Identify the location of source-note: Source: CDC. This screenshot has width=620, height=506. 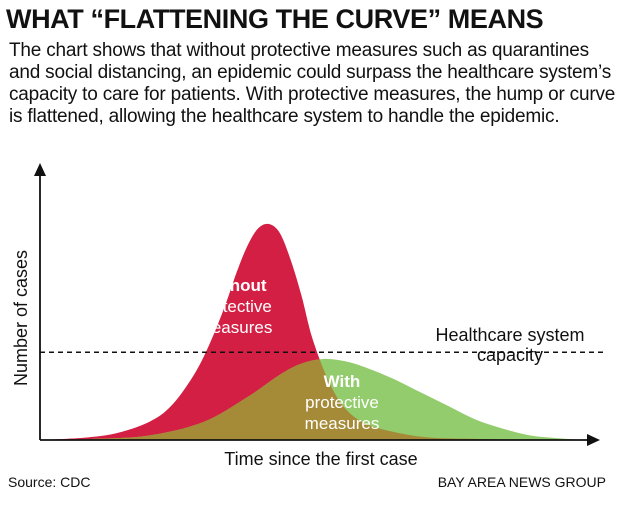
(49, 482).